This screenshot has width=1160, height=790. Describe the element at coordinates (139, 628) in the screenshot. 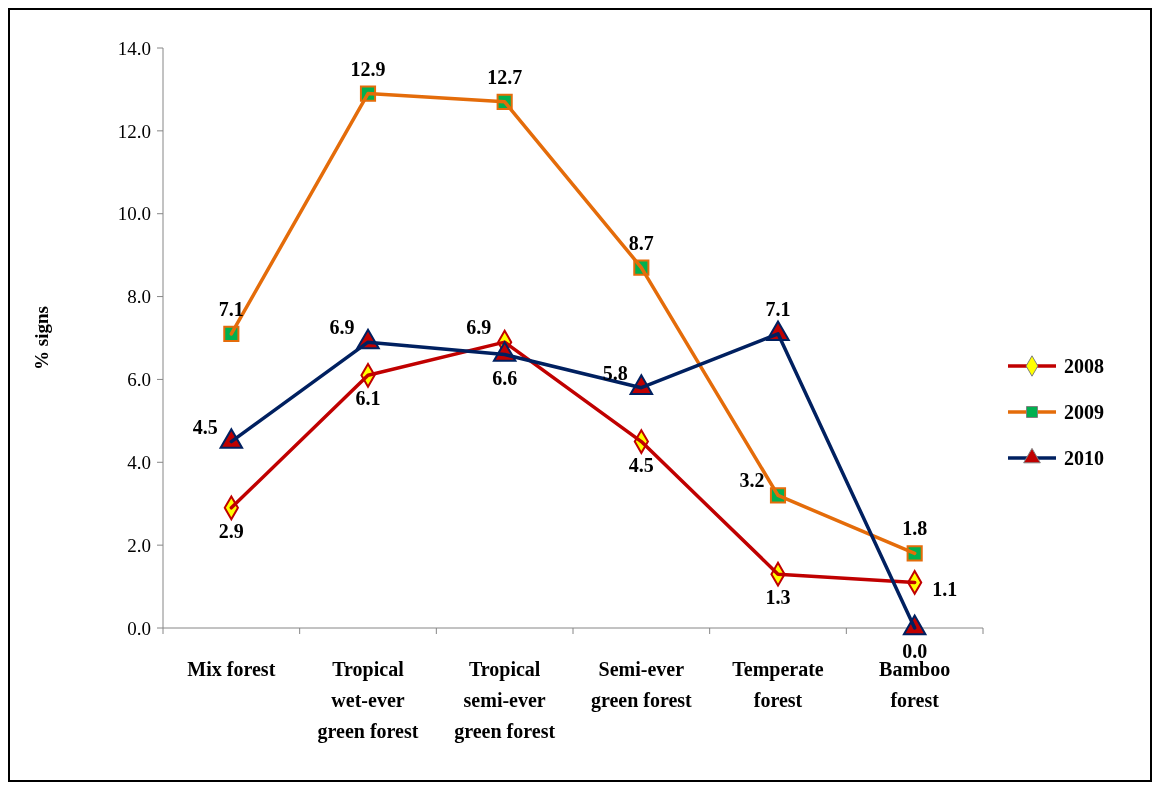

I see `y-tick-label: 0.0` at that location.